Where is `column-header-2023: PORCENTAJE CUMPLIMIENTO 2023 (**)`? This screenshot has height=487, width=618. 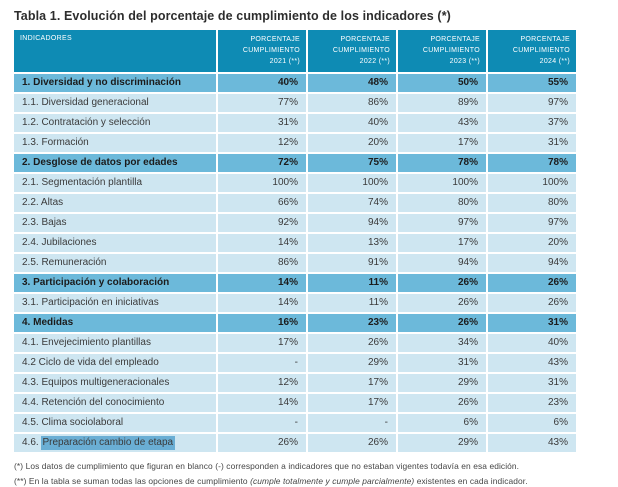
column-header-2023: PORCENTAJE CUMPLIMIENTO 2023 (**) is located at coordinates (442, 51).